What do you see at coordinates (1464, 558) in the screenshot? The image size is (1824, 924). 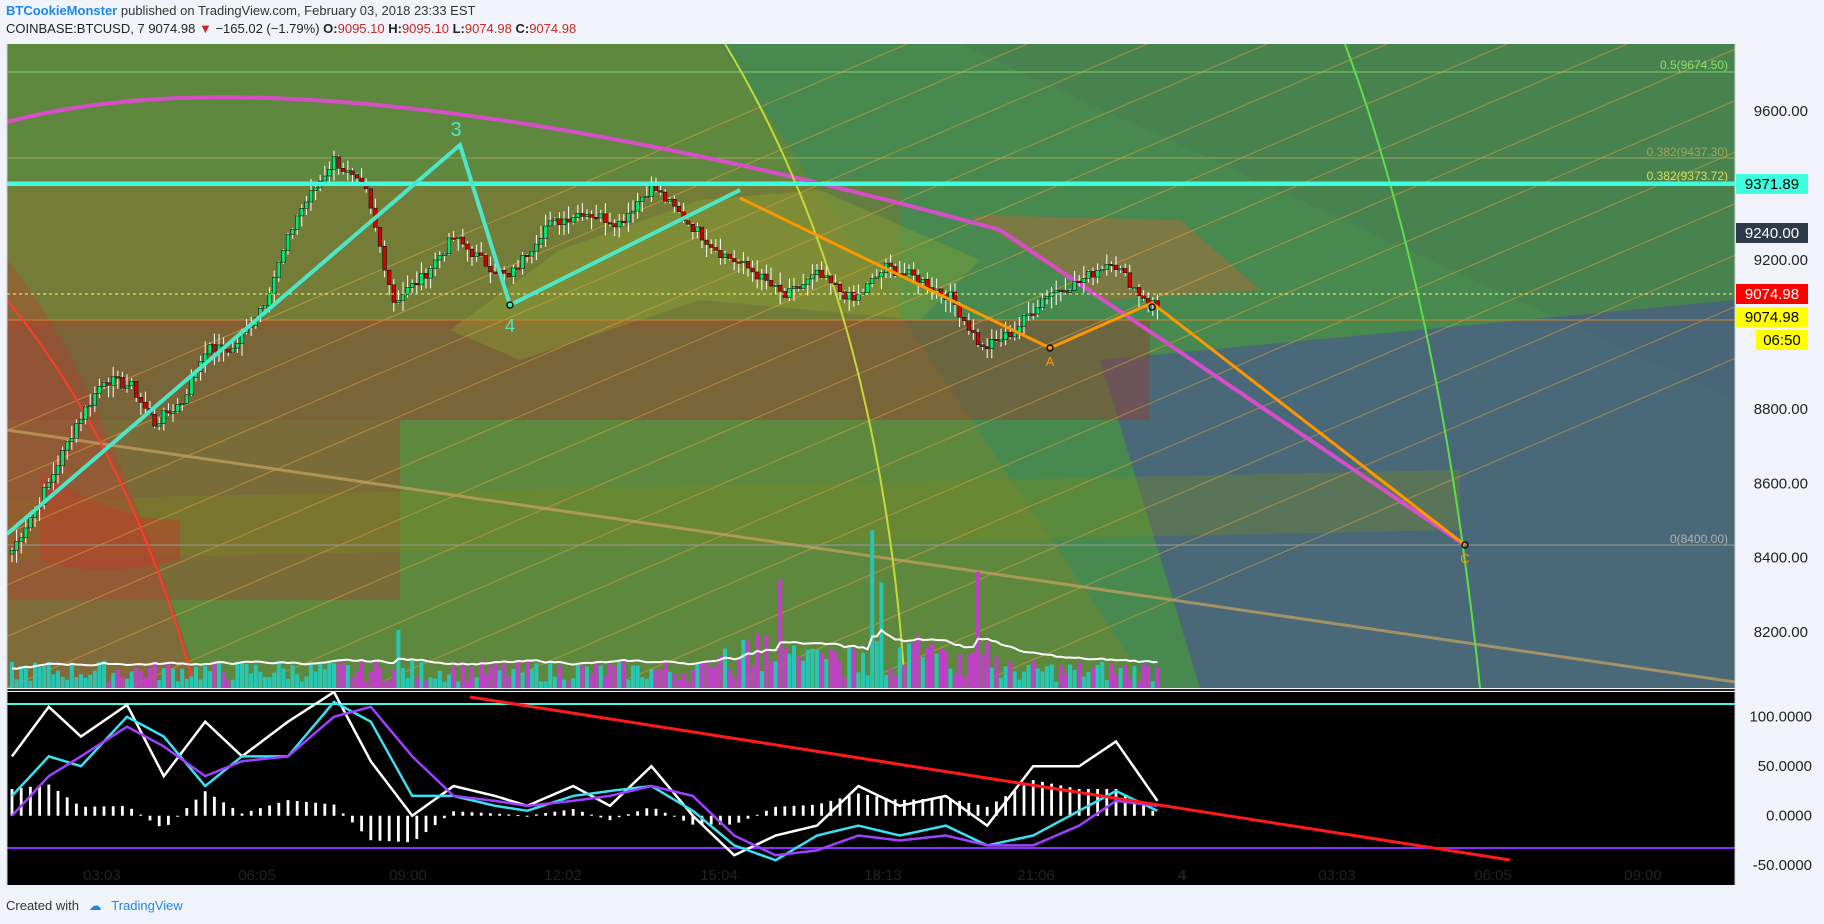 I see `abc-label-c: C` at bounding box center [1464, 558].